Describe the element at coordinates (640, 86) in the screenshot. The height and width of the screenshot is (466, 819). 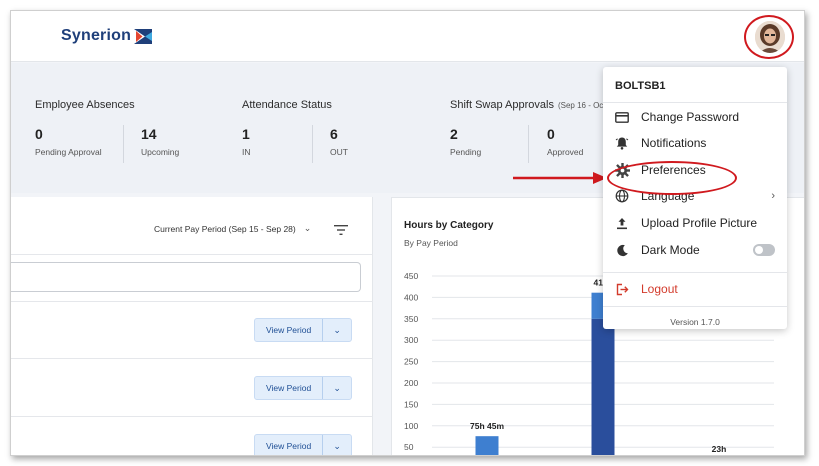
I see `username: BOLTSB1` at that location.